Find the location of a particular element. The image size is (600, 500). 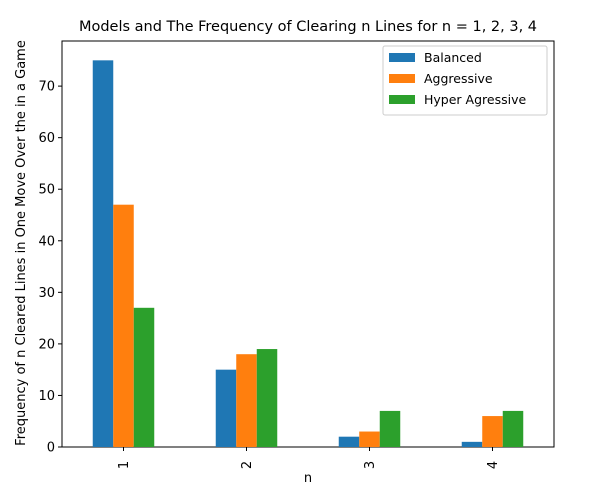

legend: Balanced Aggressive Hyper Agressive is located at coordinates (465, 80).